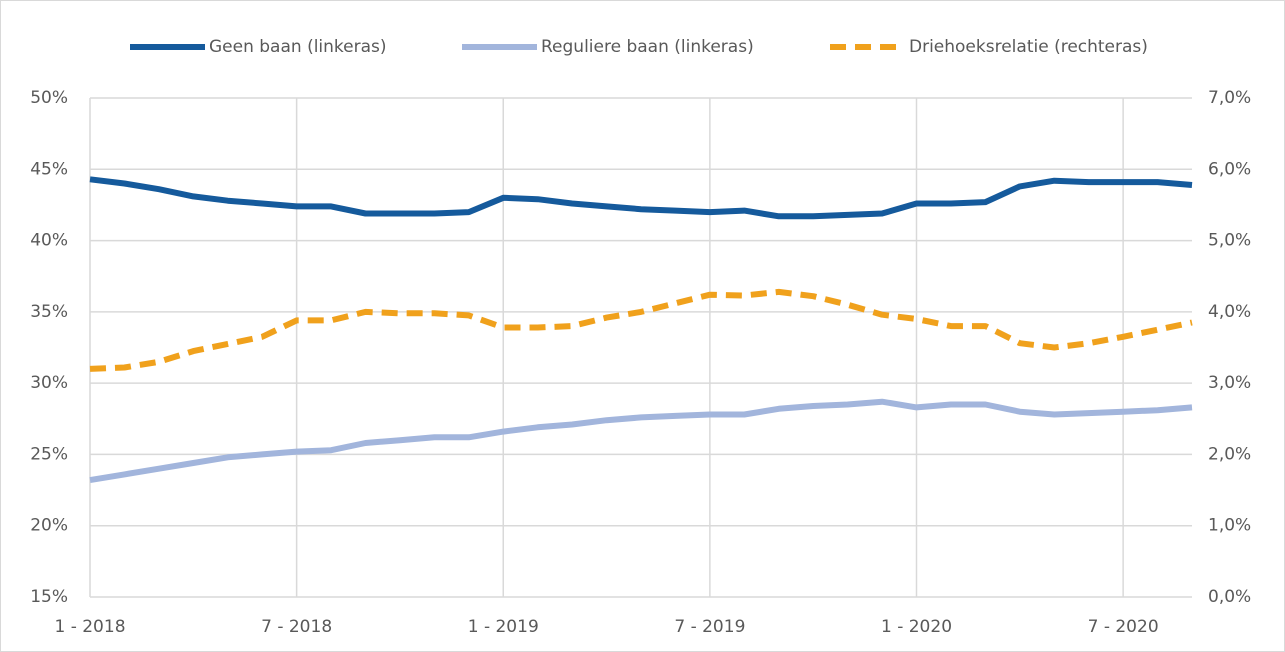  What do you see at coordinates (1229, 597) in the screenshot?
I see `y2-tick-label: 0,0%` at bounding box center [1229, 597].